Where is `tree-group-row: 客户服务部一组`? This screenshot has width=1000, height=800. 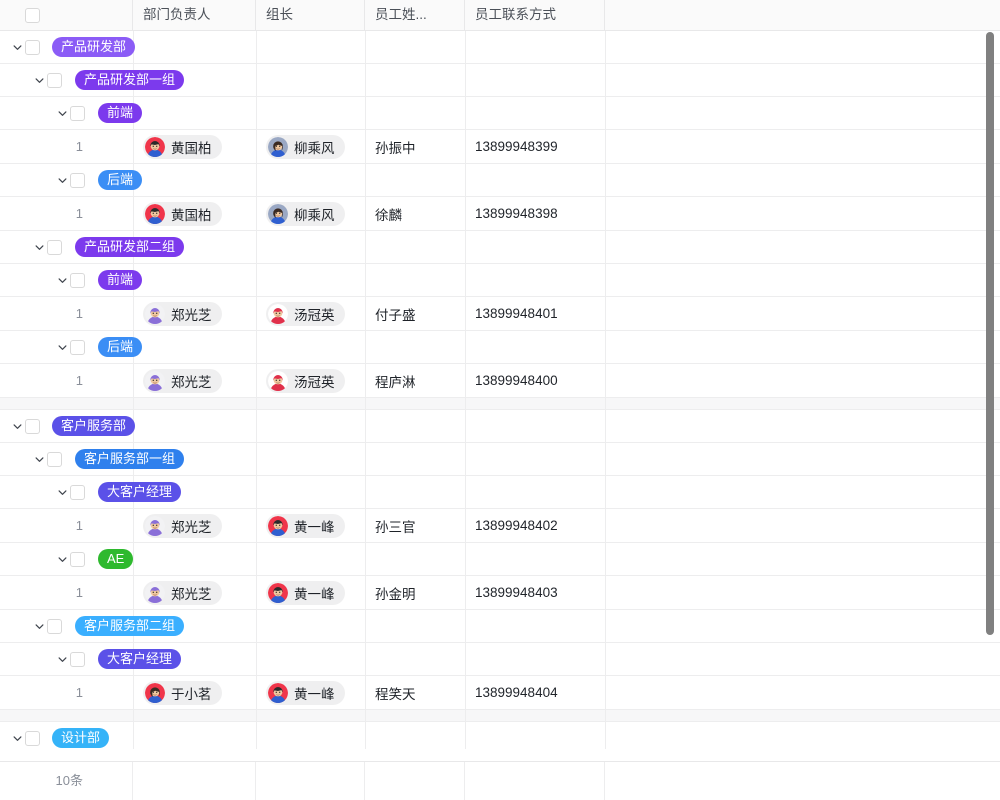
tree-group-row: 客户服务部一组 is located at coordinates (500, 459).